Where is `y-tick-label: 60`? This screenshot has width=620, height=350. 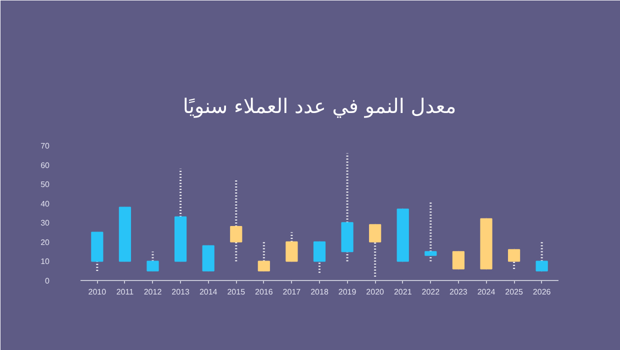 y-tick-label: 60 is located at coordinates (45, 165).